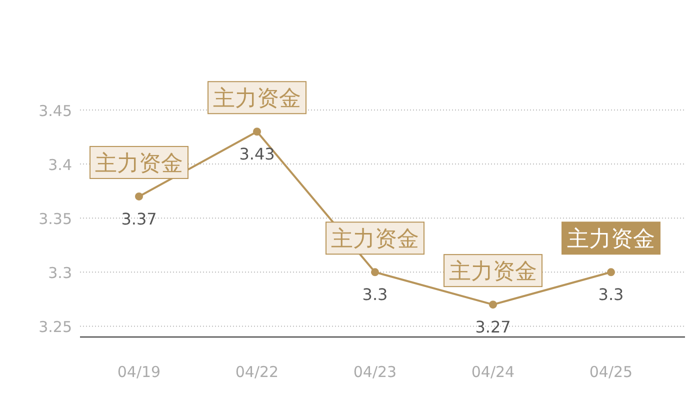  What do you see at coordinates (55, 219) in the screenshot?
I see `y-tick-label: 3.35` at bounding box center [55, 219].